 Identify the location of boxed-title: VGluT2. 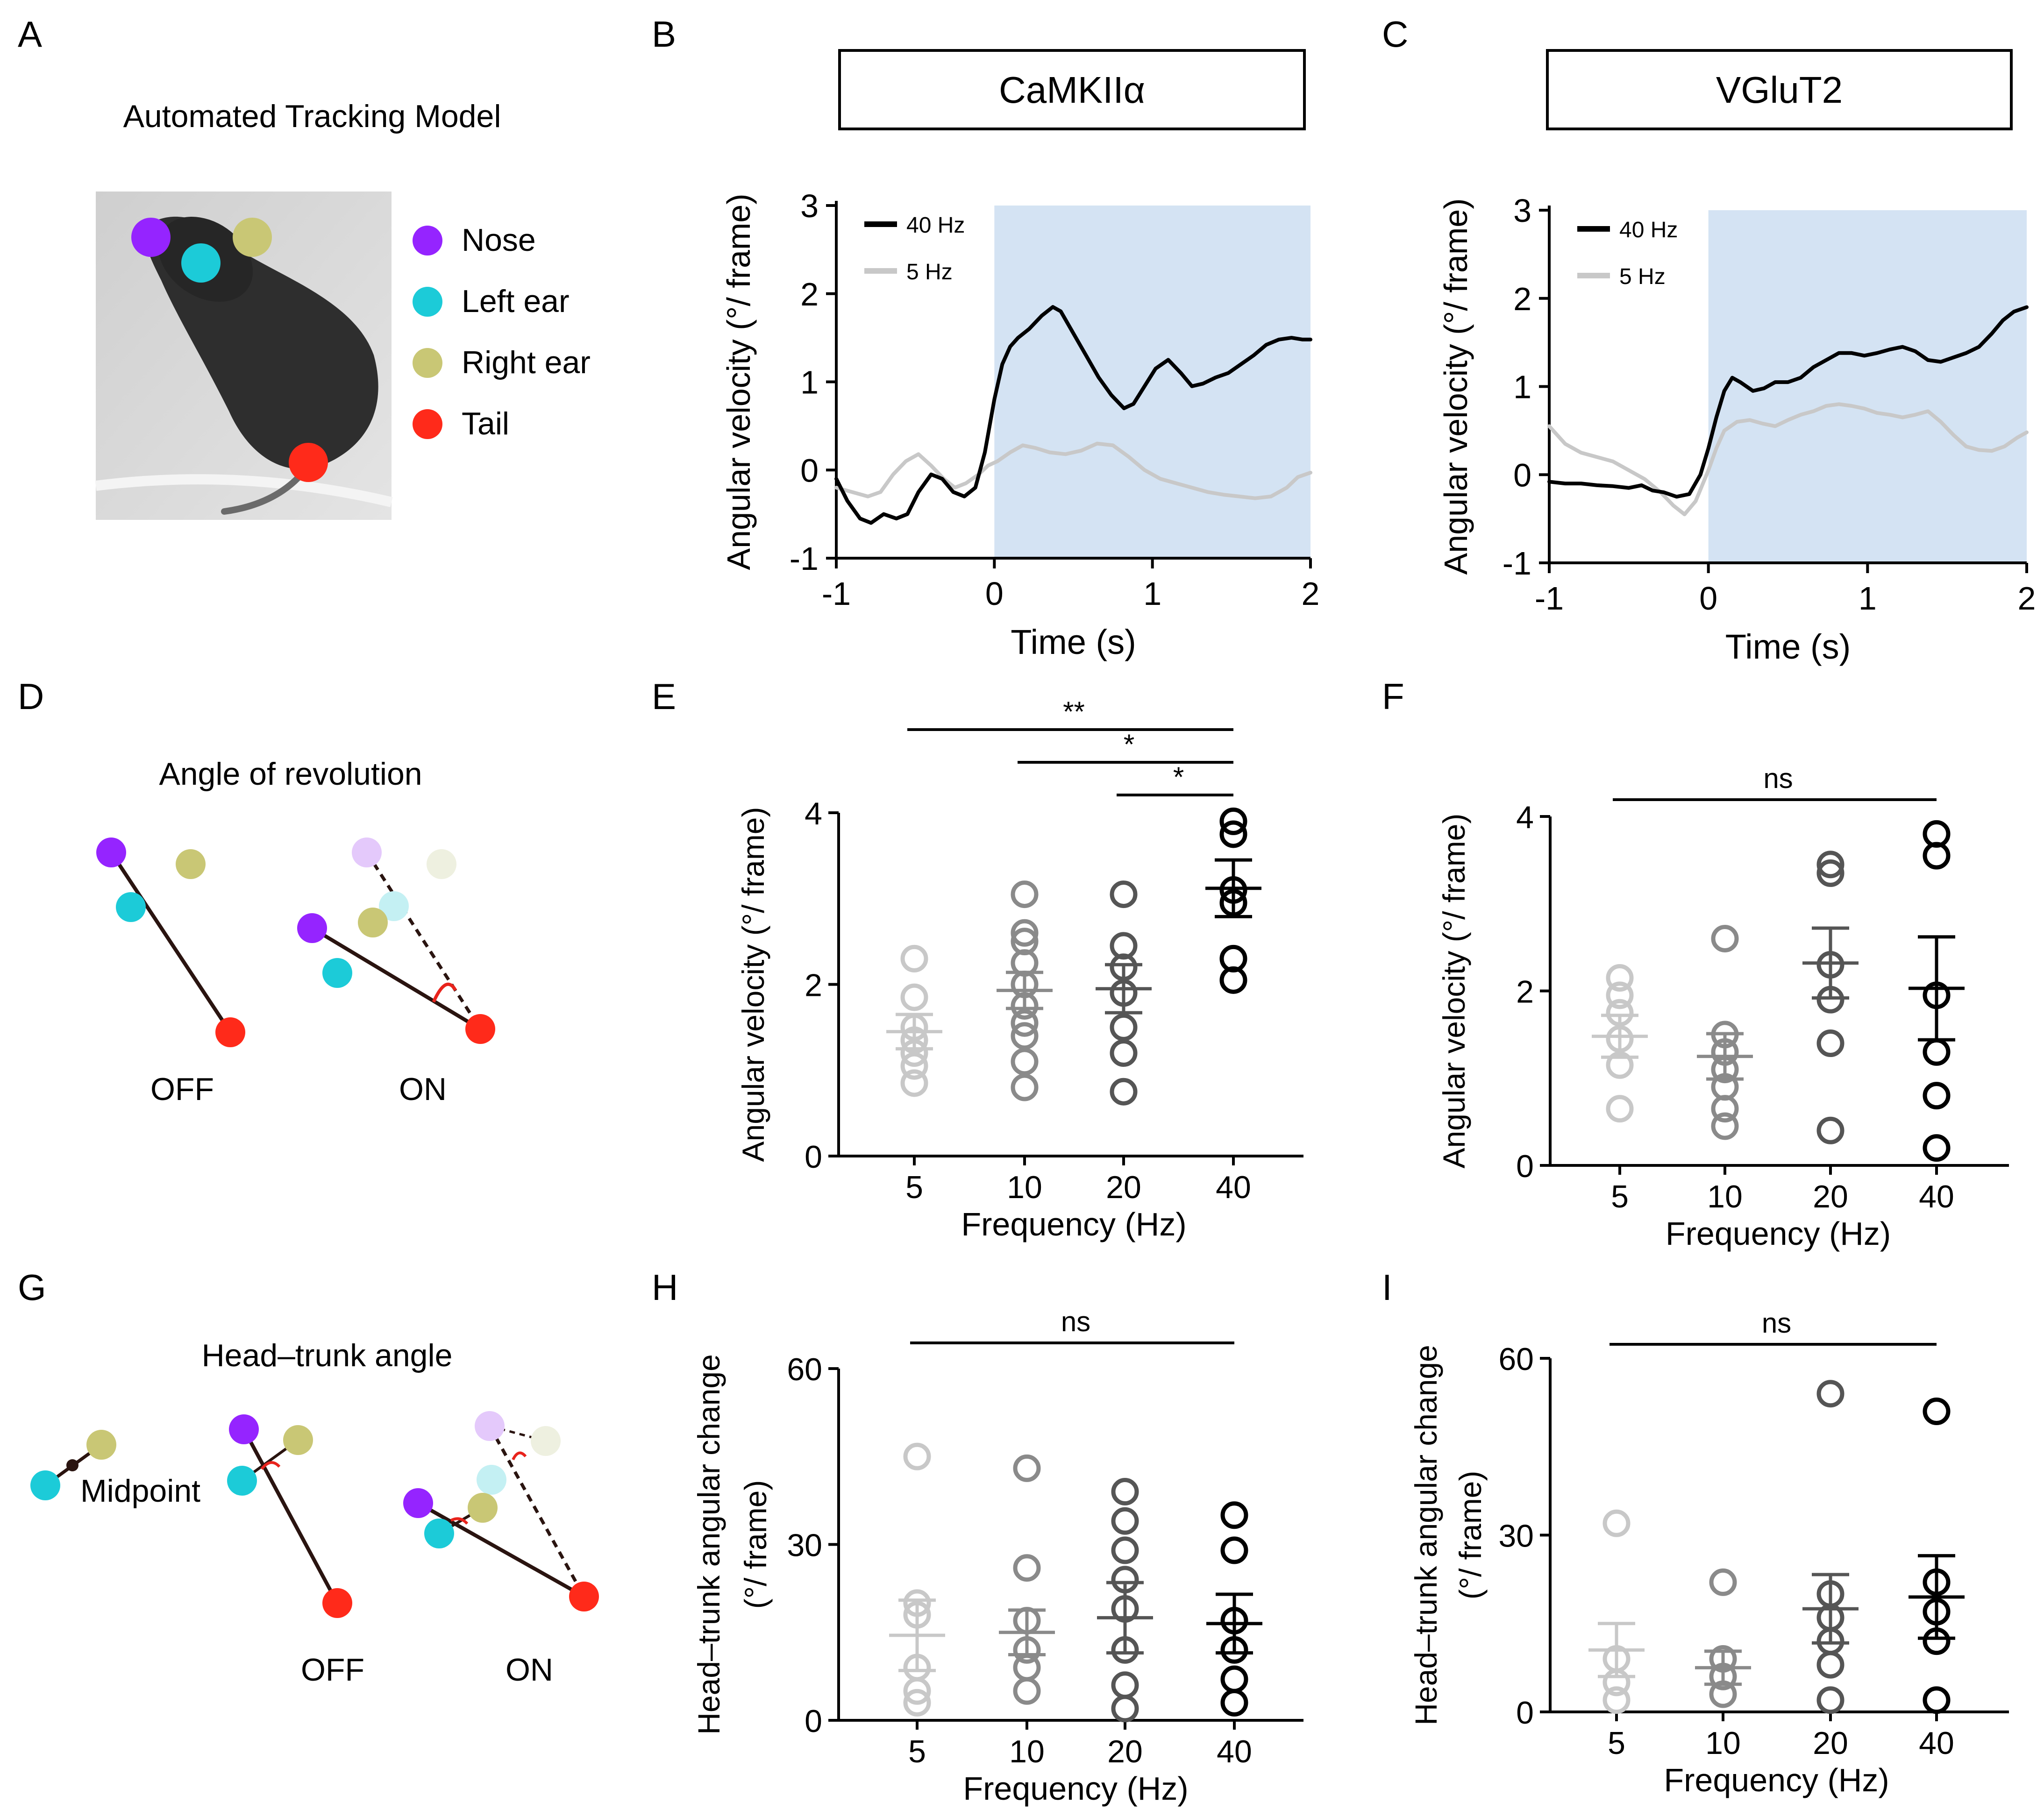
(1779, 90).